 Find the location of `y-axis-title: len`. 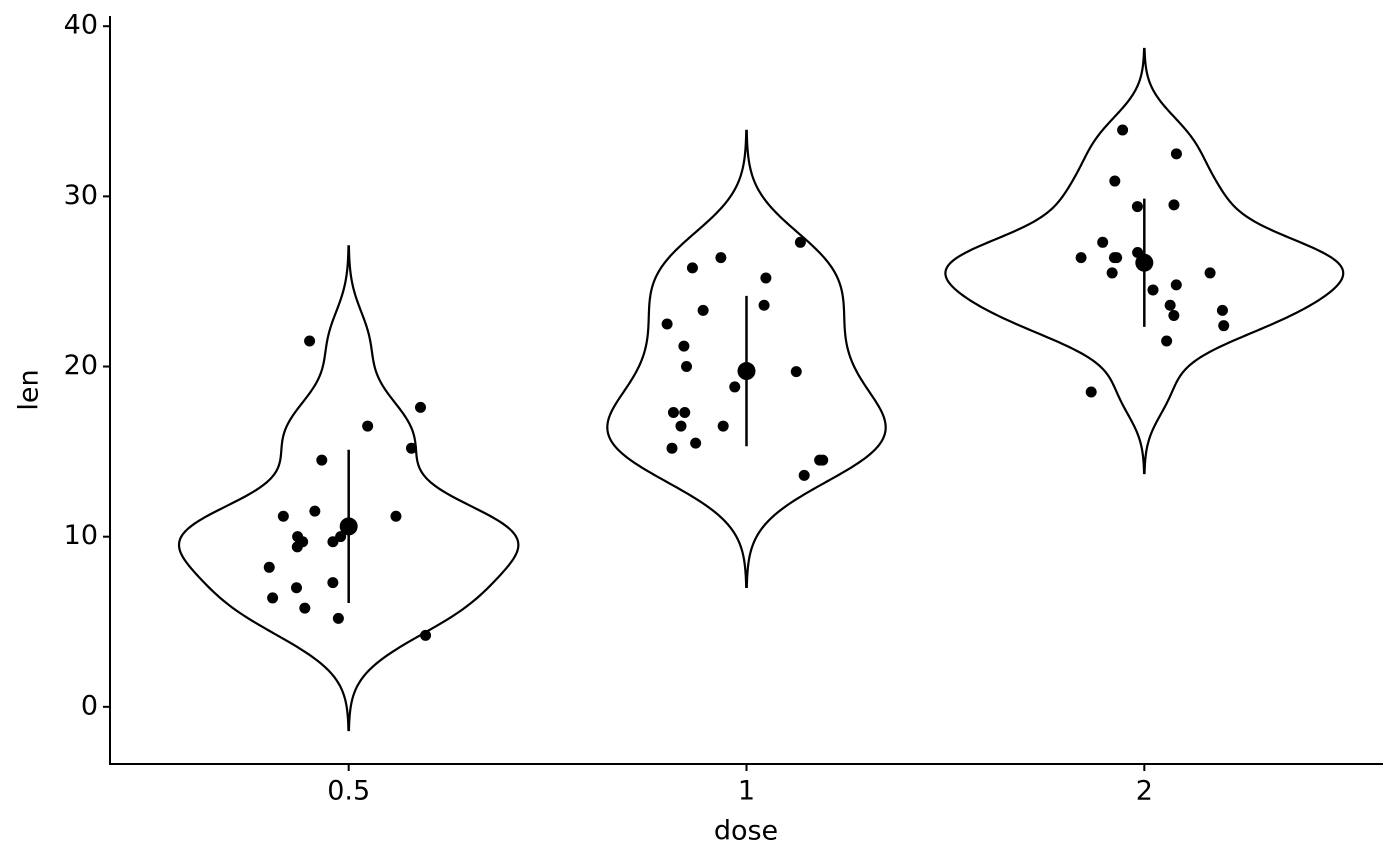

y-axis-title: len is located at coordinates (29, 389).